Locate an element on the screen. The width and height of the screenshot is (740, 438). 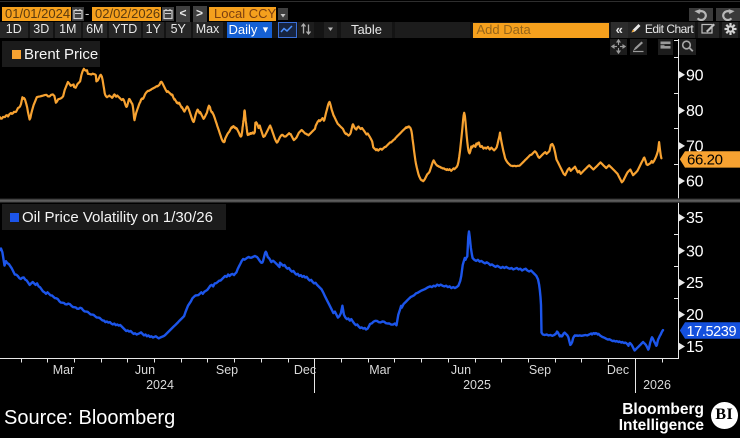
svg-text: 2025 is located at coordinates (477, 385).